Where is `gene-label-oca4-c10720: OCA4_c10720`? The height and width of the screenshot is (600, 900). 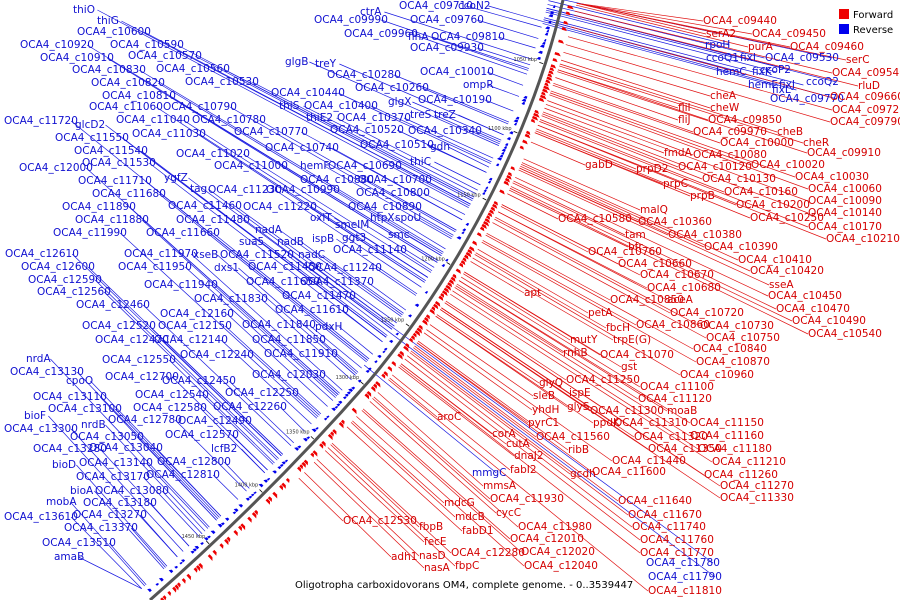
gene-label-oca4-c10720: OCA4_c10720 is located at coordinates (707, 313).